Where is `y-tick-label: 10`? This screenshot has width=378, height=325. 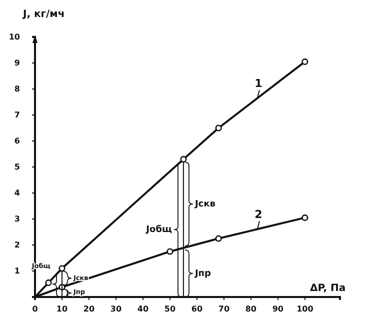
y-tick-label: 10 is located at coordinates (14, 37).